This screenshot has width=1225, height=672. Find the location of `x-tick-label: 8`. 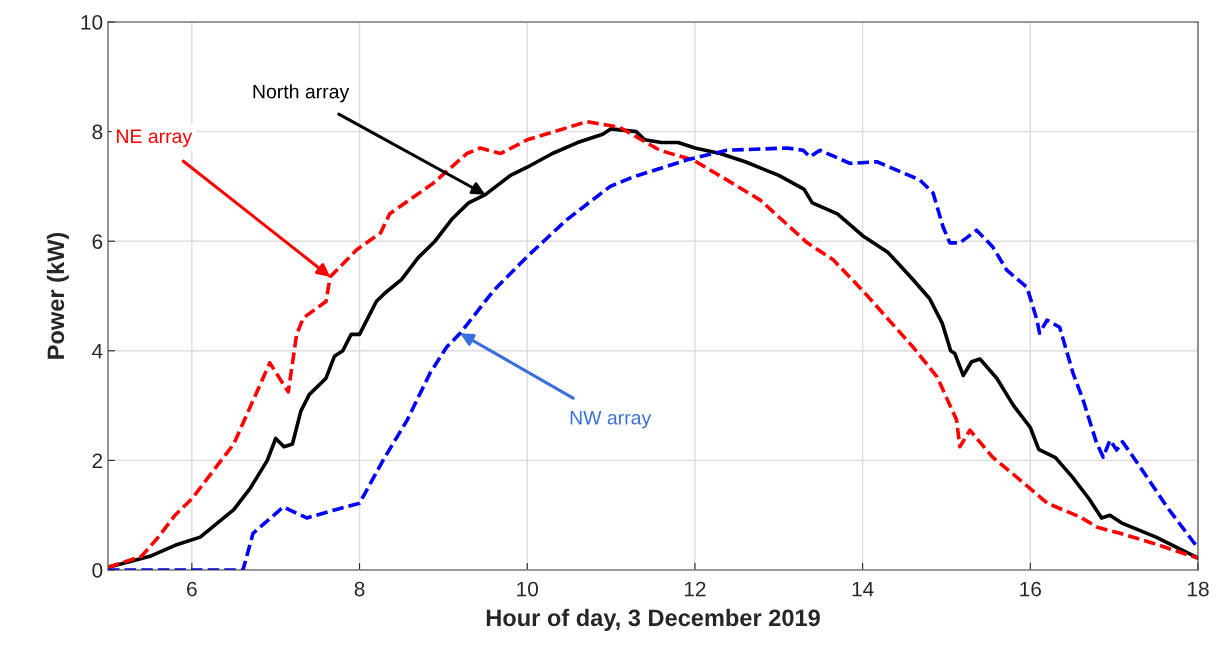

x-tick-label: 8 is located at coordinates (359, 589).